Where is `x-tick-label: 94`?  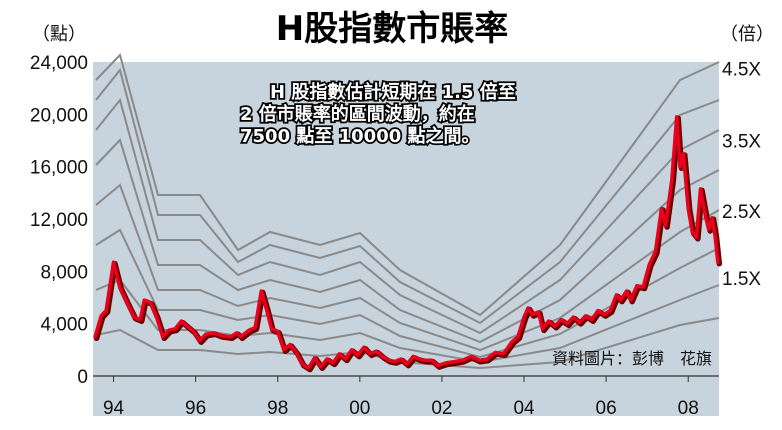 x-tick-label: 94 is located at coordinates (114, 408).